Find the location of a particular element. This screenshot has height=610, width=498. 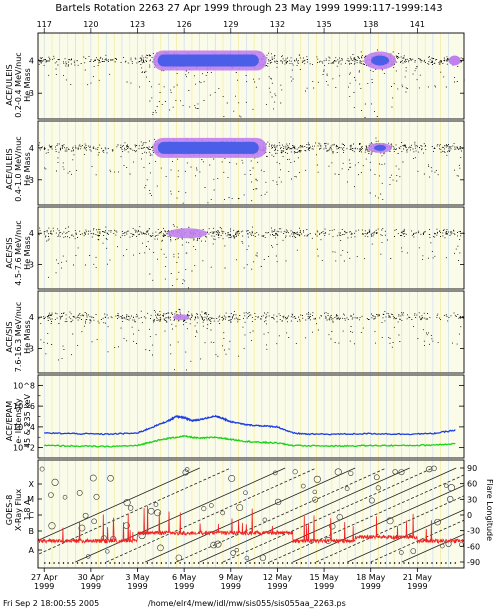

class-label: M is located at coordinates (30, 499).